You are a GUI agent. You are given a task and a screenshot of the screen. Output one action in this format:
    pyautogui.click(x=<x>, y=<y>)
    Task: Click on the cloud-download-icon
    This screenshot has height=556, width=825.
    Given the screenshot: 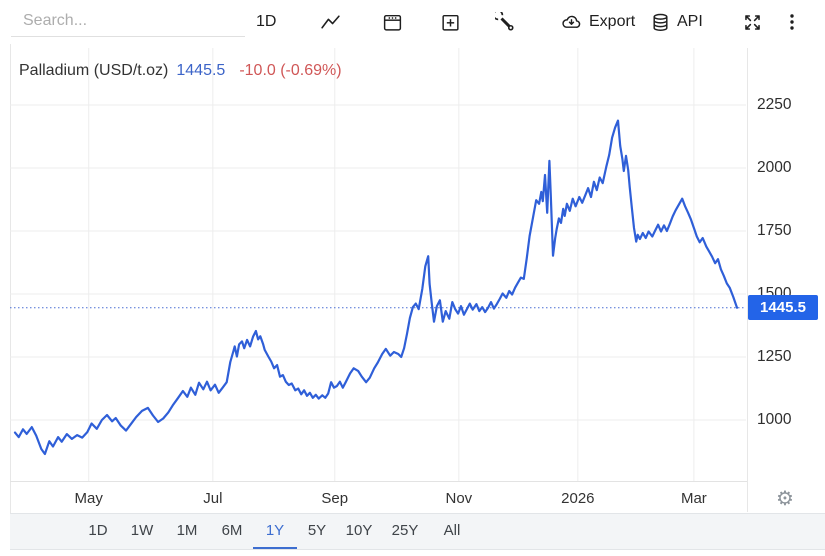 What is the action you would take?
    pyautogui.click(x=571, y=22)
    